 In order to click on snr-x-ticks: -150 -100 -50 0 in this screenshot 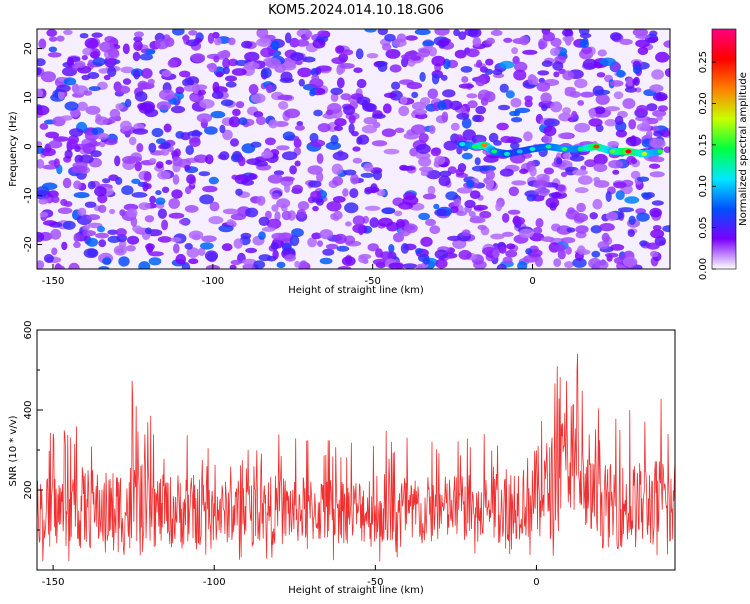, I will do `click(291, 576)`.